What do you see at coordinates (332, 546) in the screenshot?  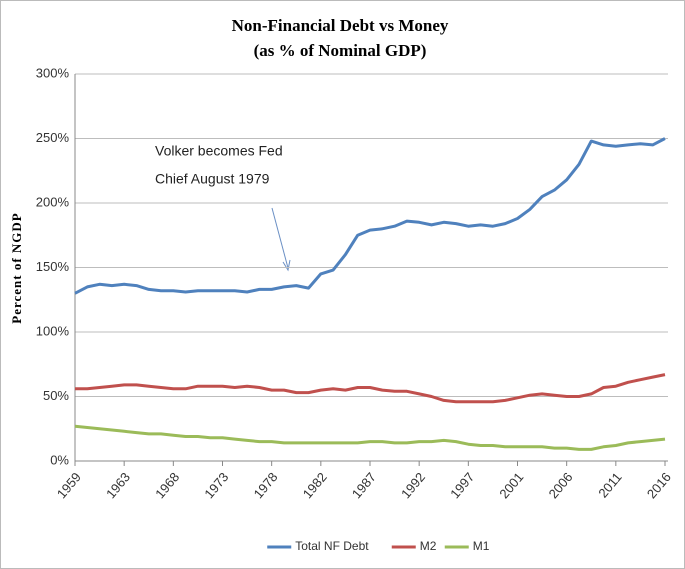 I see `legend-label: Total NF Debt` at bounding box center [332, 546].